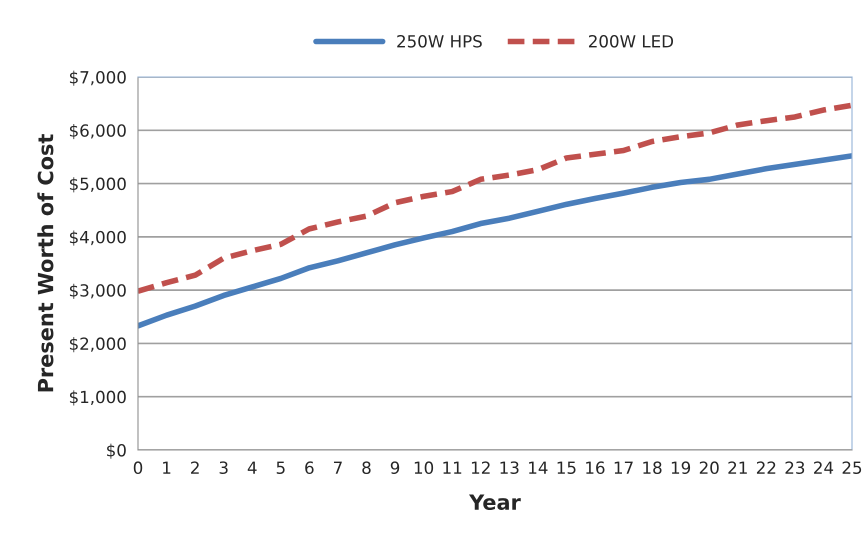  What do you see at coordinates (652, 467) in the screenshot?
I see `x-tick-label: 18` at bounding box center [652, 467].